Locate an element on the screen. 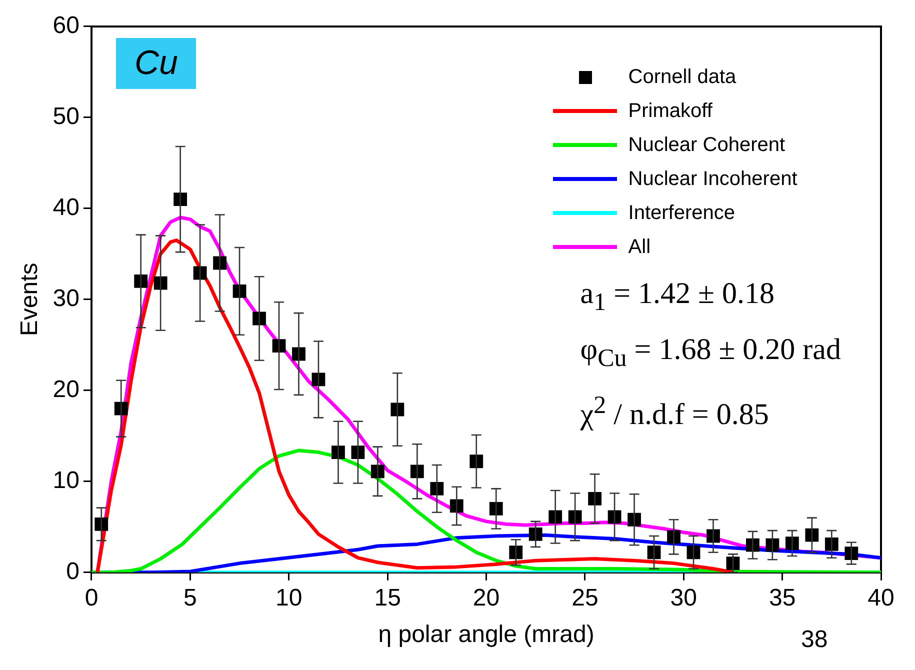  y-tick-label: 30 is located at coordinates (66, 298).